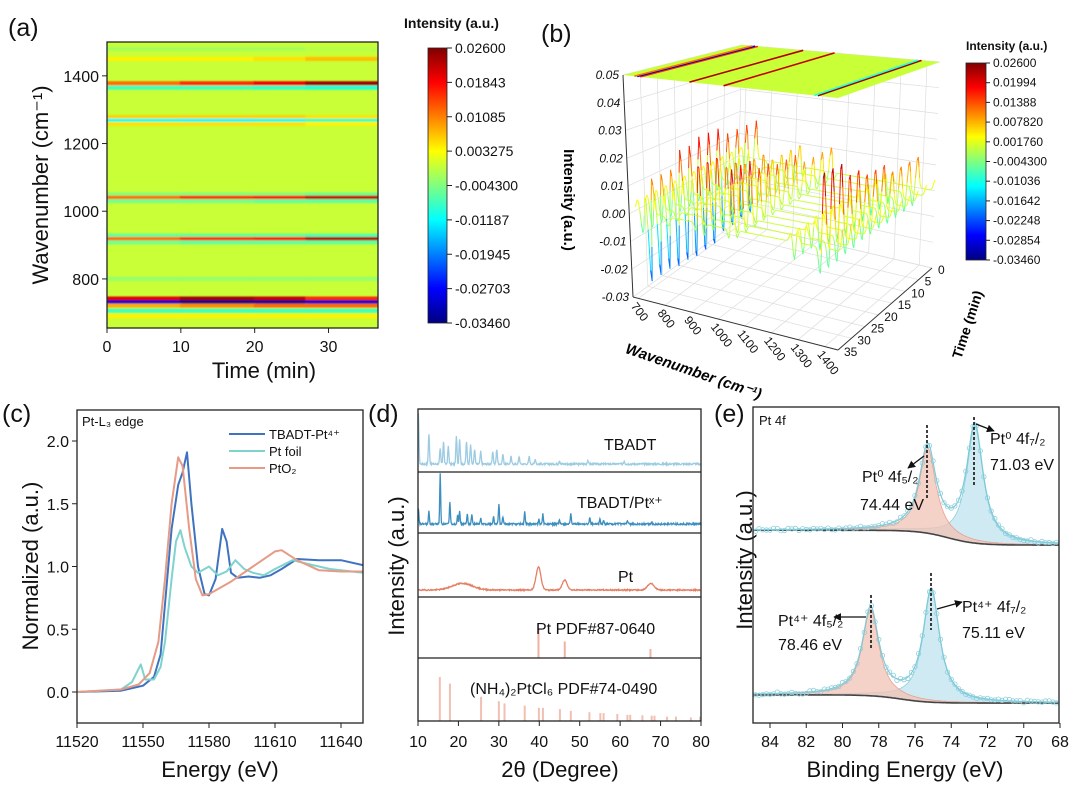 Image resolution: width=1080 pixels, height=791 pixels. Describe the element at coordinates (1017, 181) in the screenshot. I see `b-colorbar-label: -0.01036` at that location.